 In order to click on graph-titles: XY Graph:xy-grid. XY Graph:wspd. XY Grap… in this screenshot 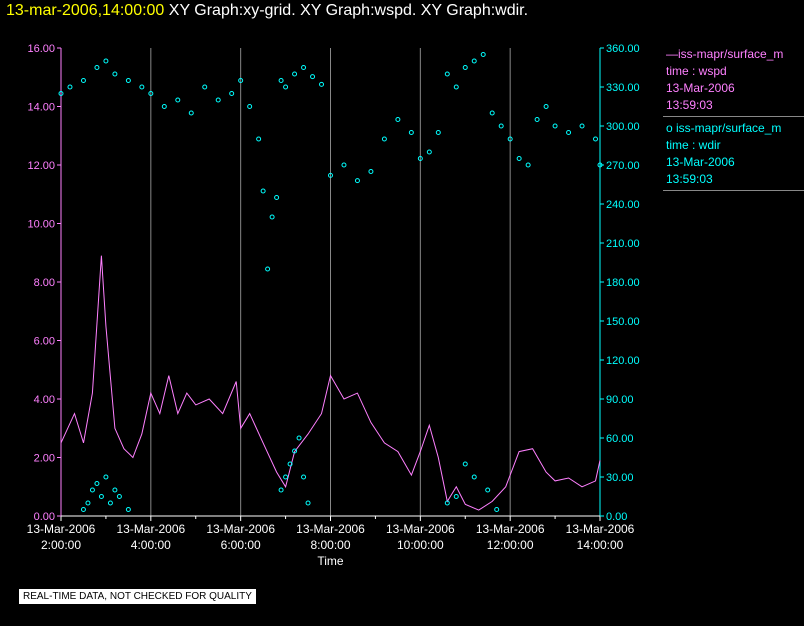, I will do `click(348, 10)`.